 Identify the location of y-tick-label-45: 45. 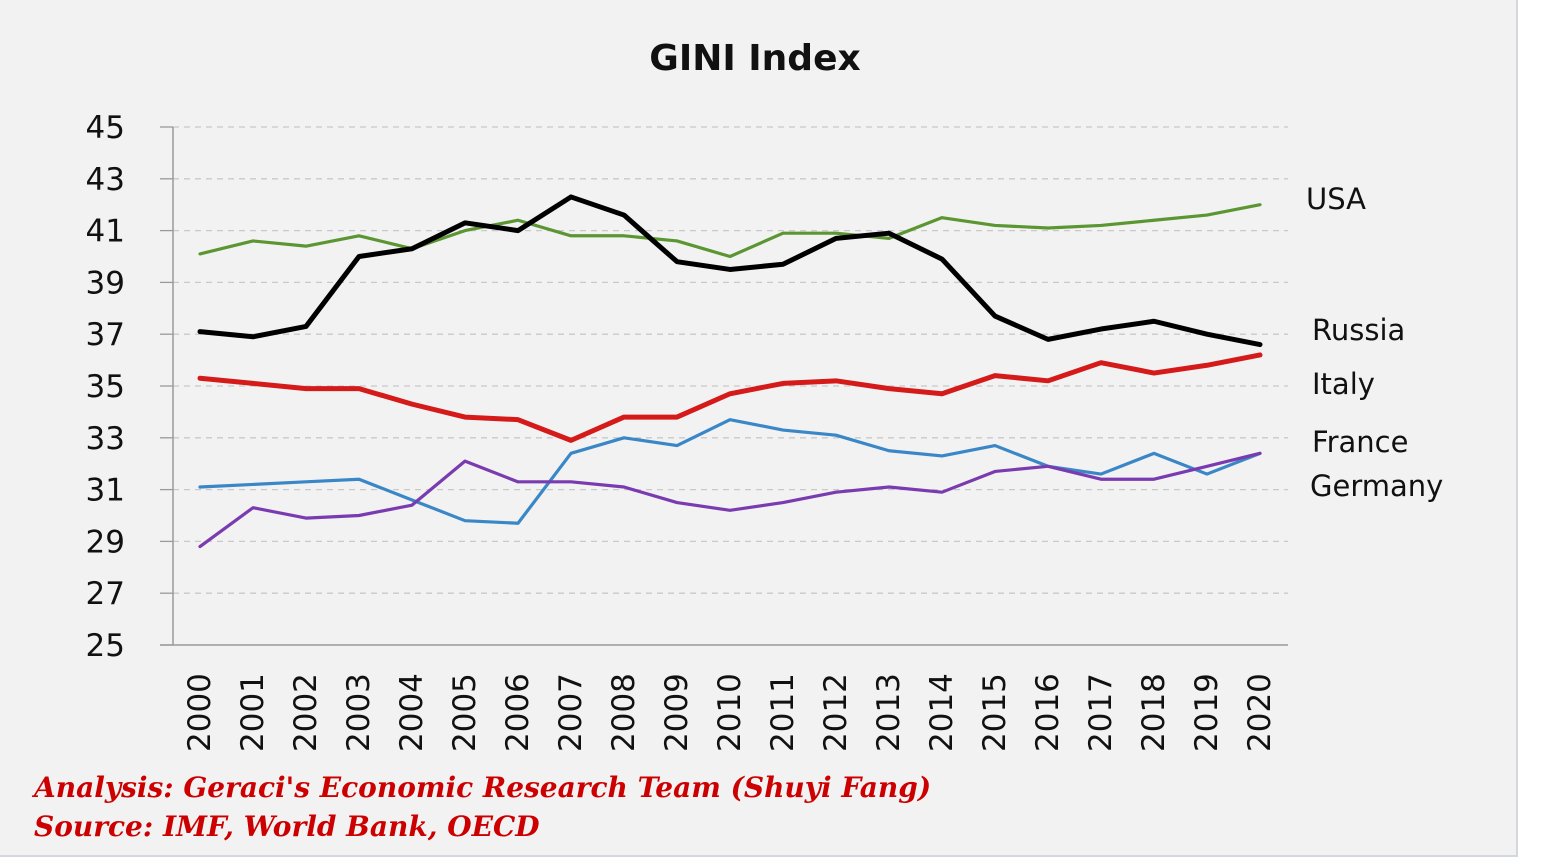
(105, 128).